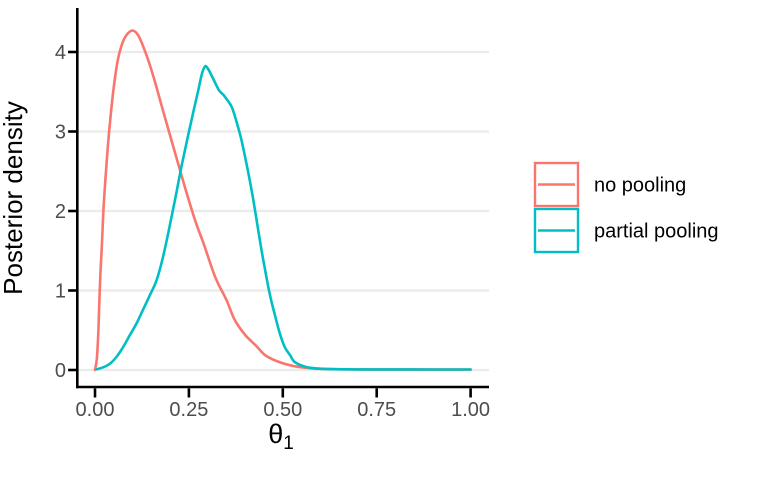 Image resolution: width=768 pixels, height=480 pixels. What do you see at coordinates (60, 371) in the screenshot?
I see `y-tick-label-0: 0` at bounding box center [60, 371].